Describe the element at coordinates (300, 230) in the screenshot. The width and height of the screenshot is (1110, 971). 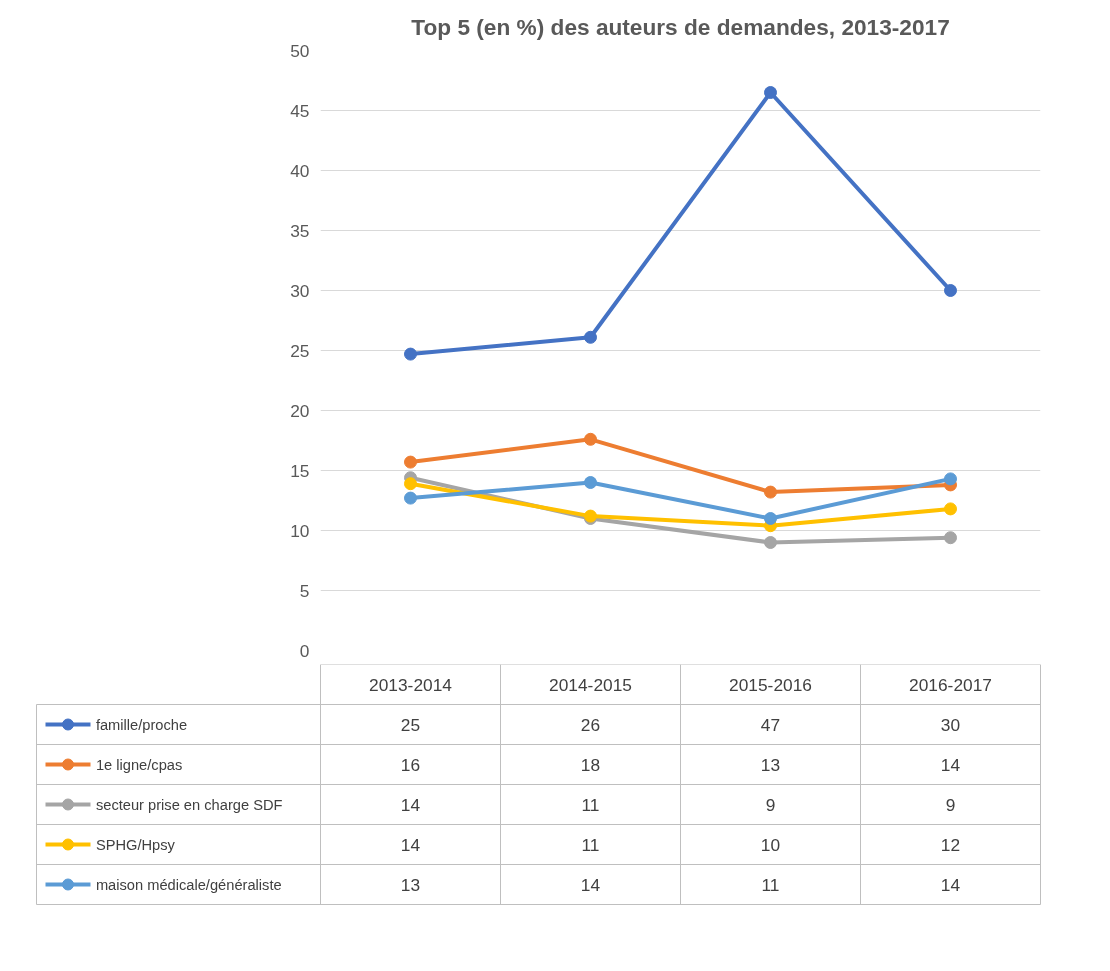
I see `y-tick-label: 35` at that location.